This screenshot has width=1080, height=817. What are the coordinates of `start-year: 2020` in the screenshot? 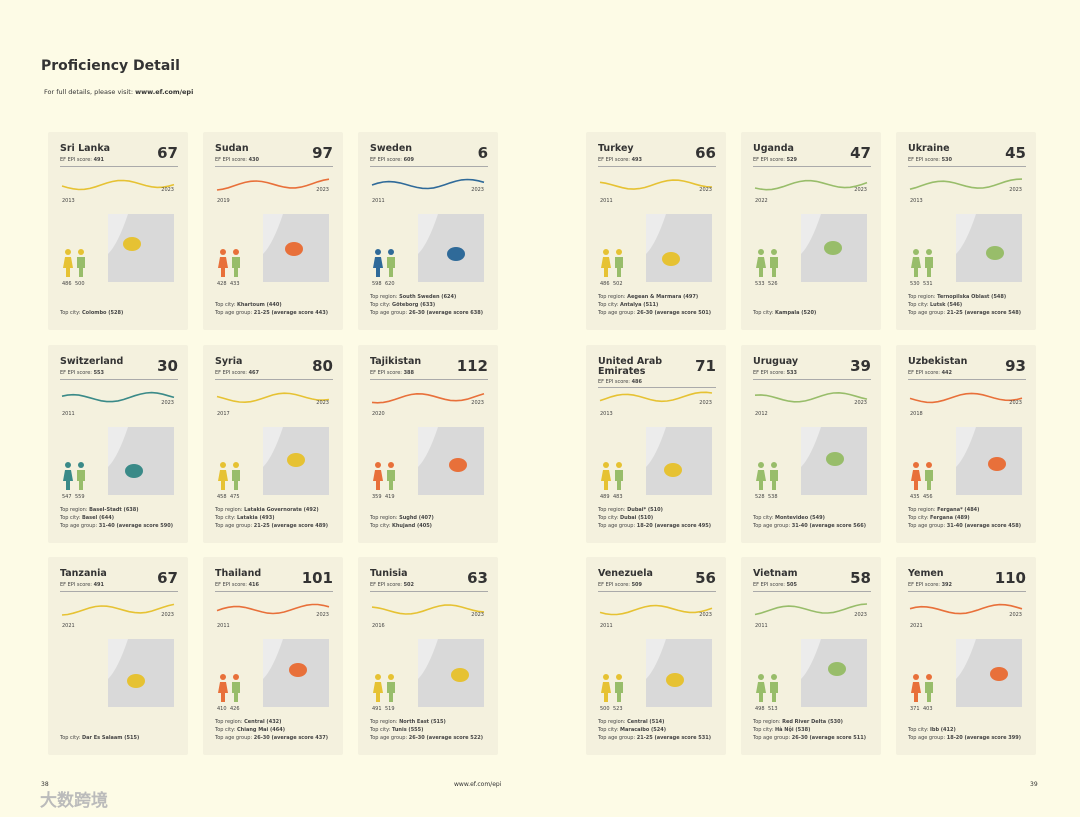 It's located at (378, 414).